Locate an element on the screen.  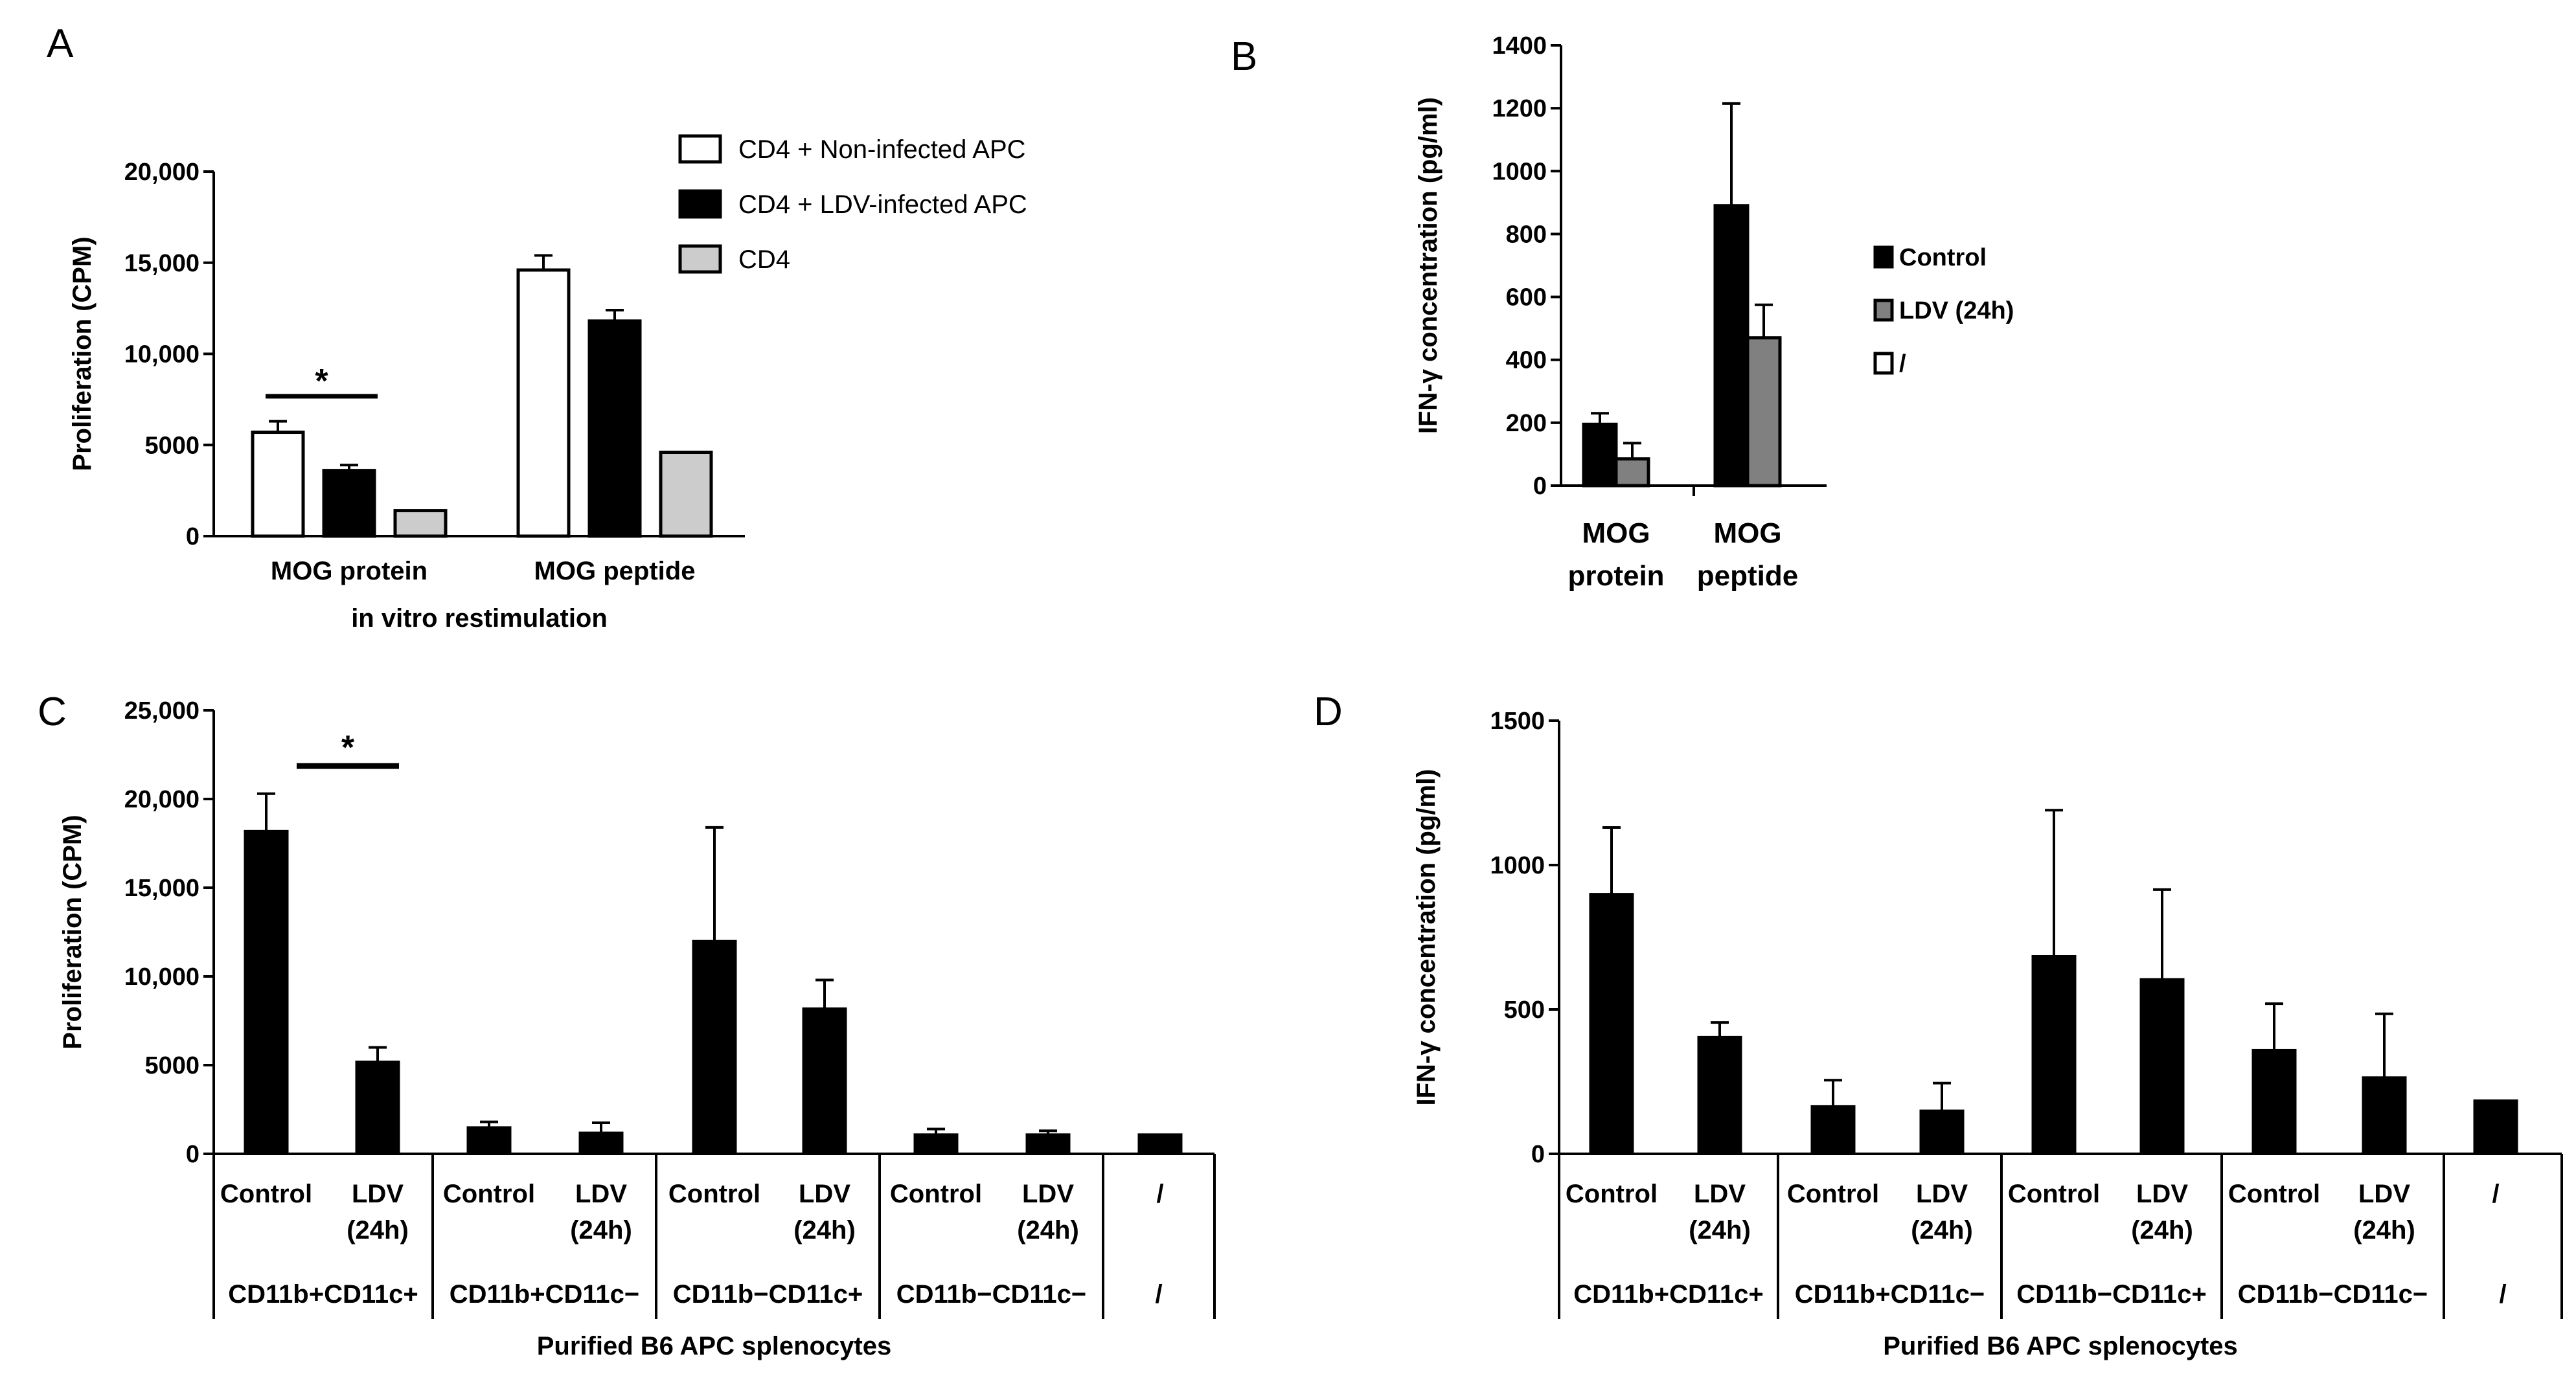
a-category-label: MOG protein is located at coordinates (349, 571).